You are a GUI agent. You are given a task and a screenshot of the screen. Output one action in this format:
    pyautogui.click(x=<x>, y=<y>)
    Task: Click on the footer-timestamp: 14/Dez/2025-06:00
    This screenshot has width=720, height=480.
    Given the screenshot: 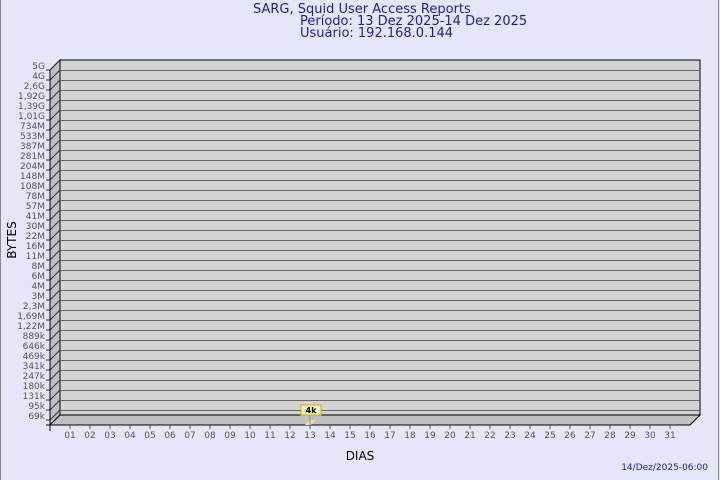 What is the action you would take?
    pyautogui.click(x=664, y=468)
    